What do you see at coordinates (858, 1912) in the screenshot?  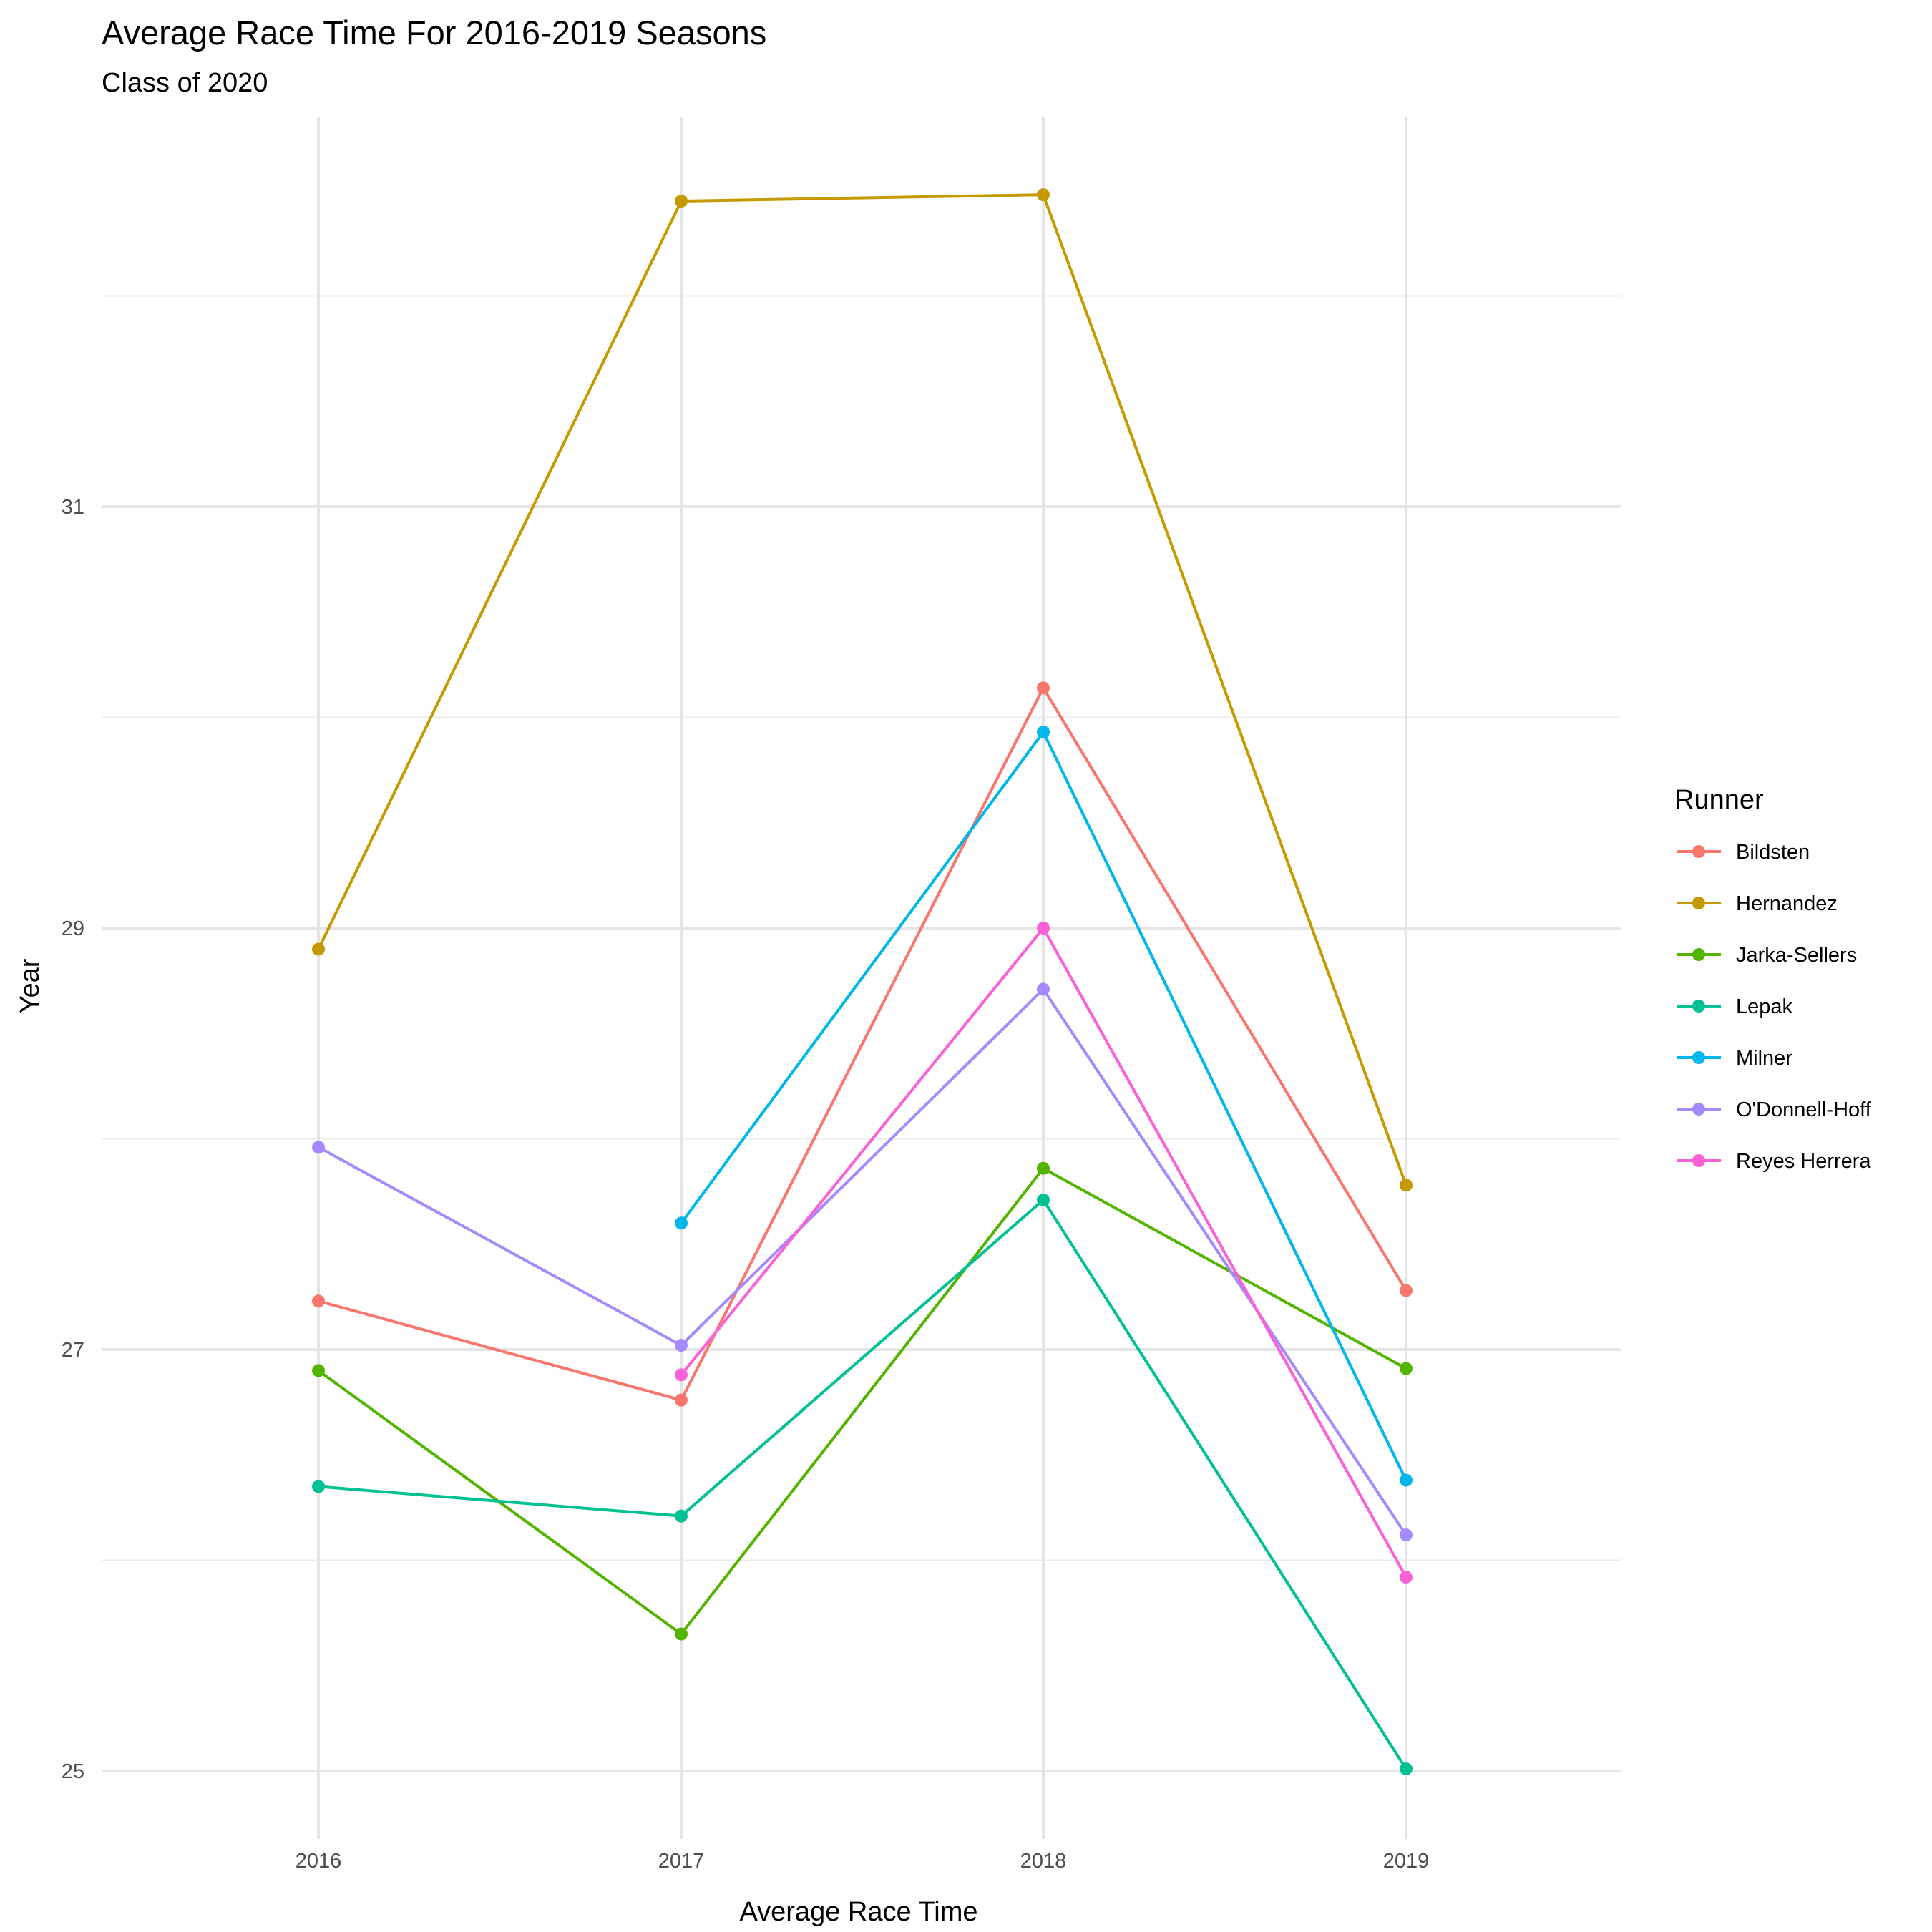 I see `x-axis-title: Average Race Time` at bounding box center [858, 1912].